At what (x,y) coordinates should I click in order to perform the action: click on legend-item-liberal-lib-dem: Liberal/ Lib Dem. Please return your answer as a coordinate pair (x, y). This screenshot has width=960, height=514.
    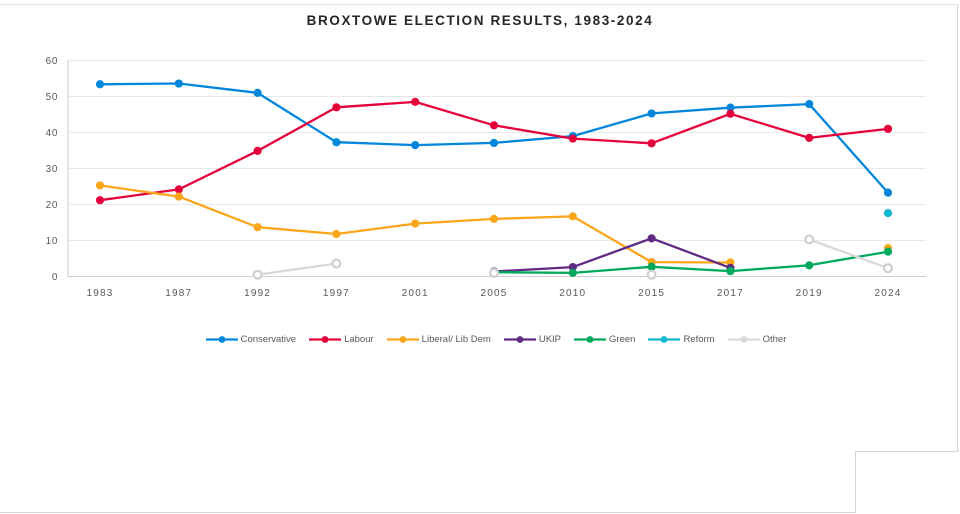
    Looking at the image, I should click on (438, 339).